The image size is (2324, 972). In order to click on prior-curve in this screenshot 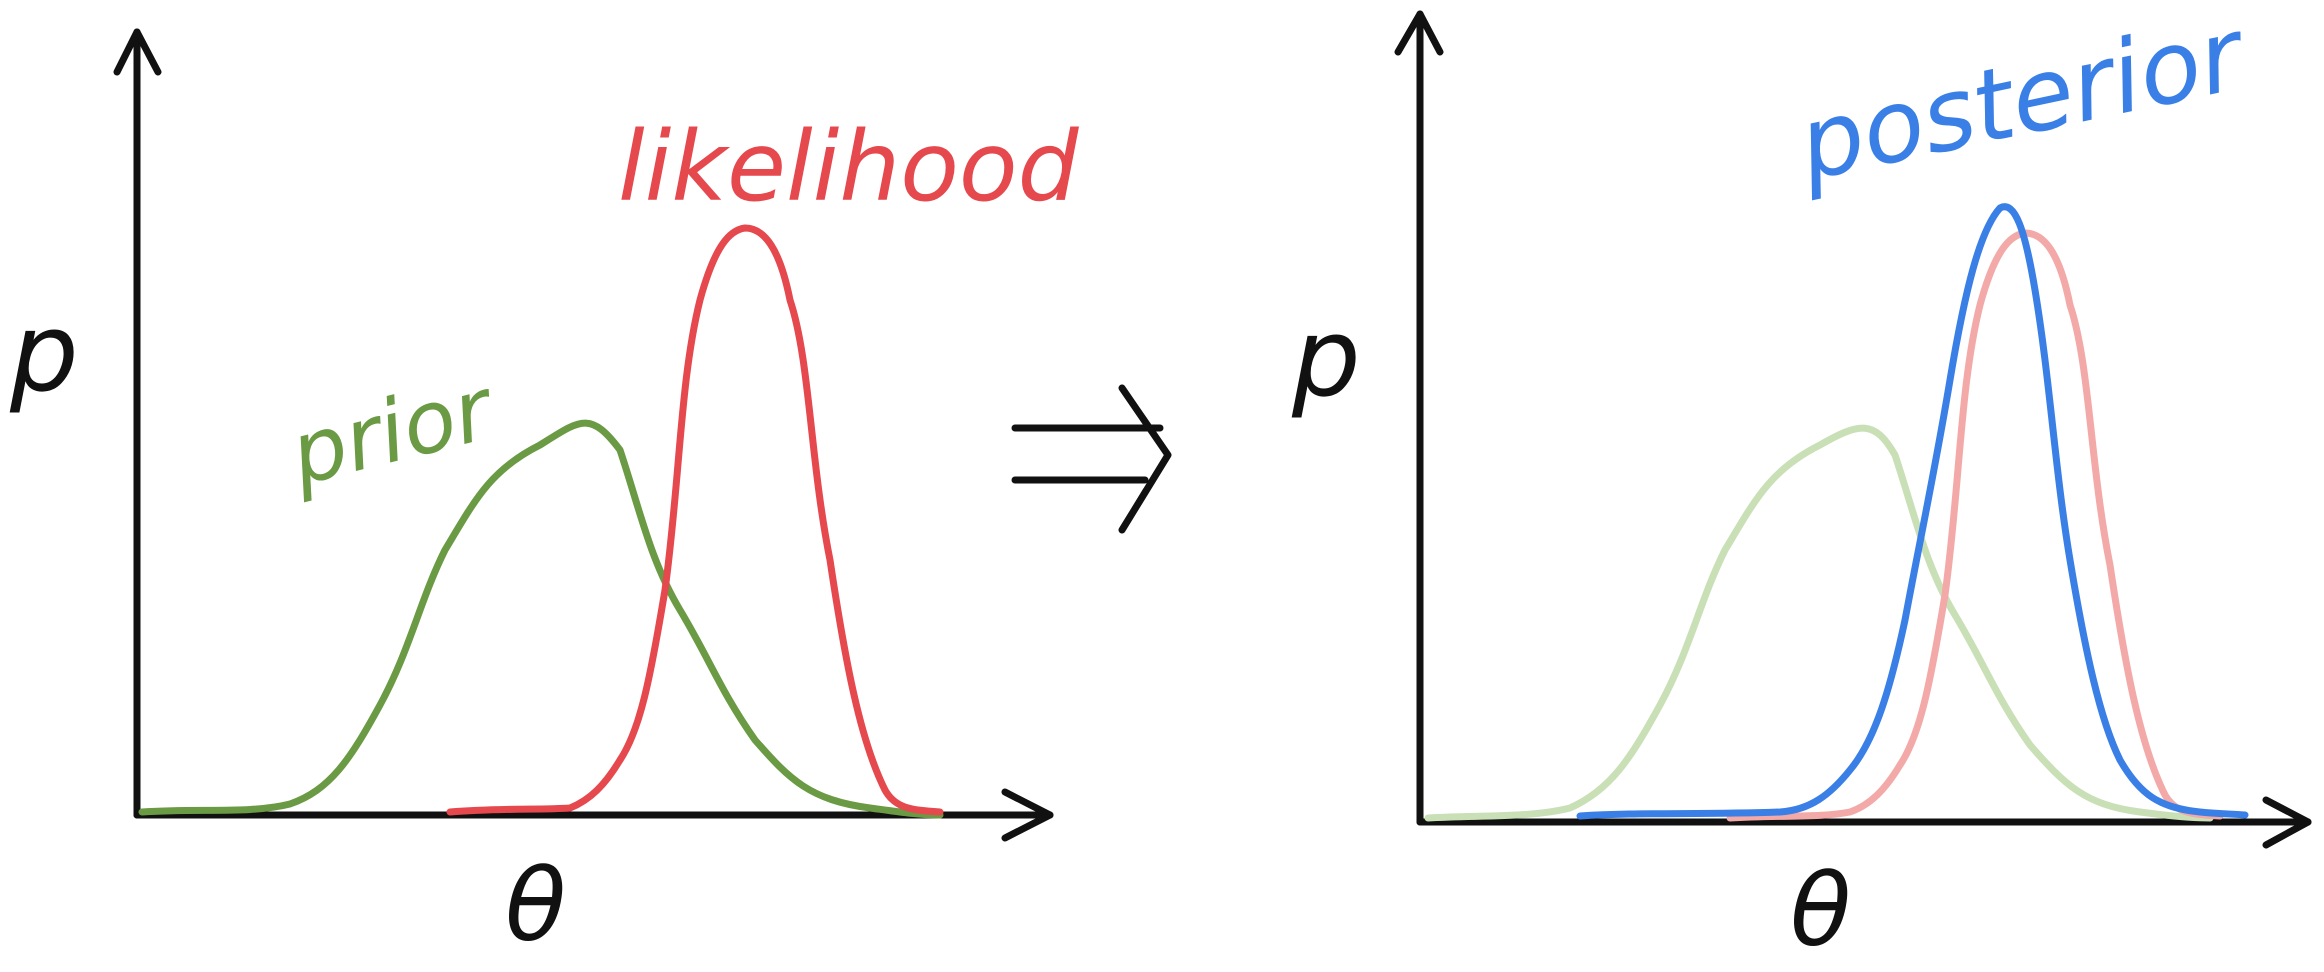, I will do `click(541, 619)`.